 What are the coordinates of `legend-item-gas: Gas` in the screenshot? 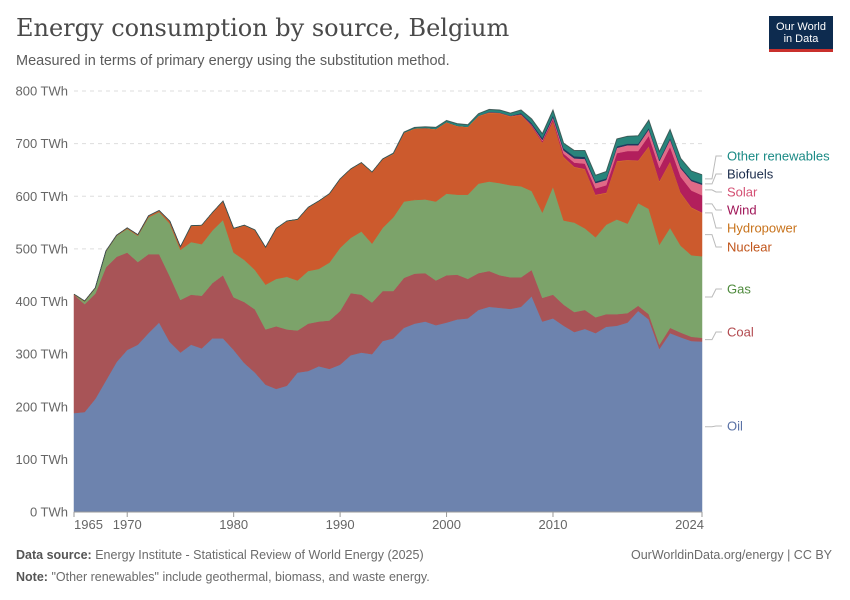 It's located at (728, 290).